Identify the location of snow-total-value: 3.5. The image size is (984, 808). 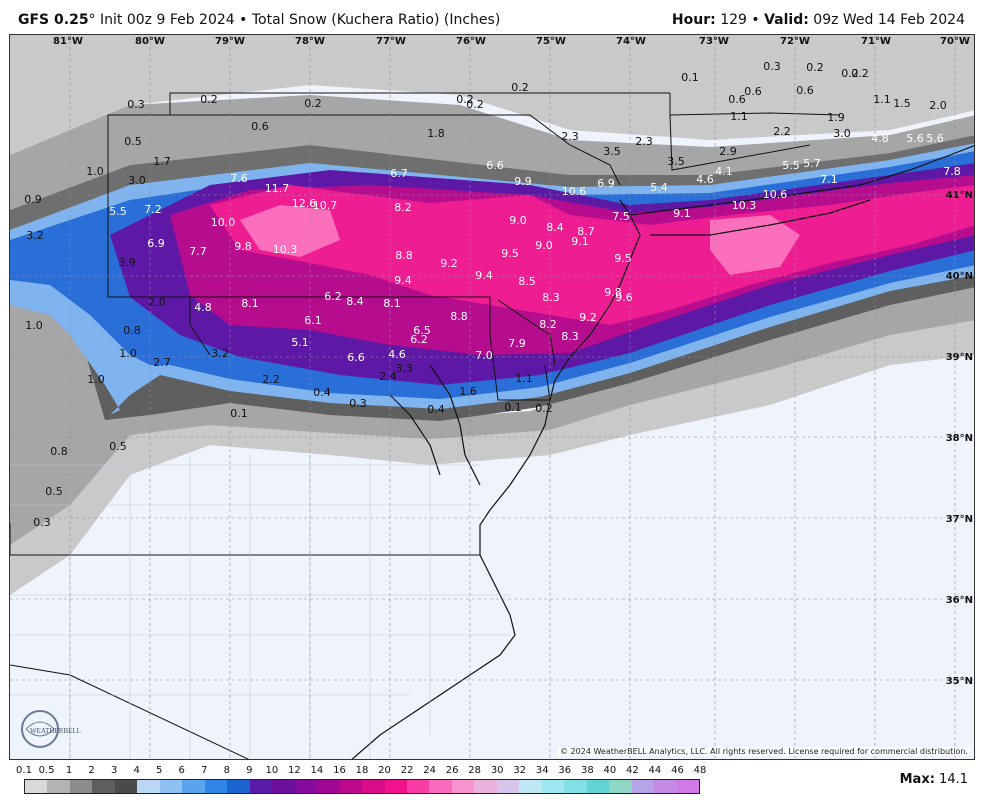
(612, 151).